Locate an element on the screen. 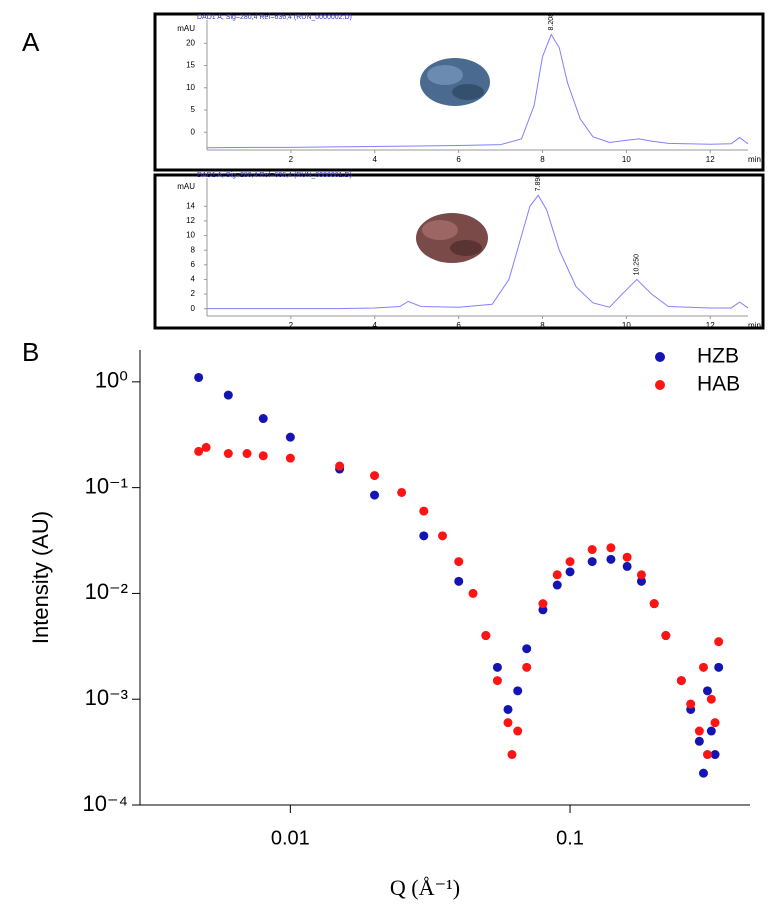 This screenshot has height=920, width=768. panel-label: A is located at coordinates (31, 42).